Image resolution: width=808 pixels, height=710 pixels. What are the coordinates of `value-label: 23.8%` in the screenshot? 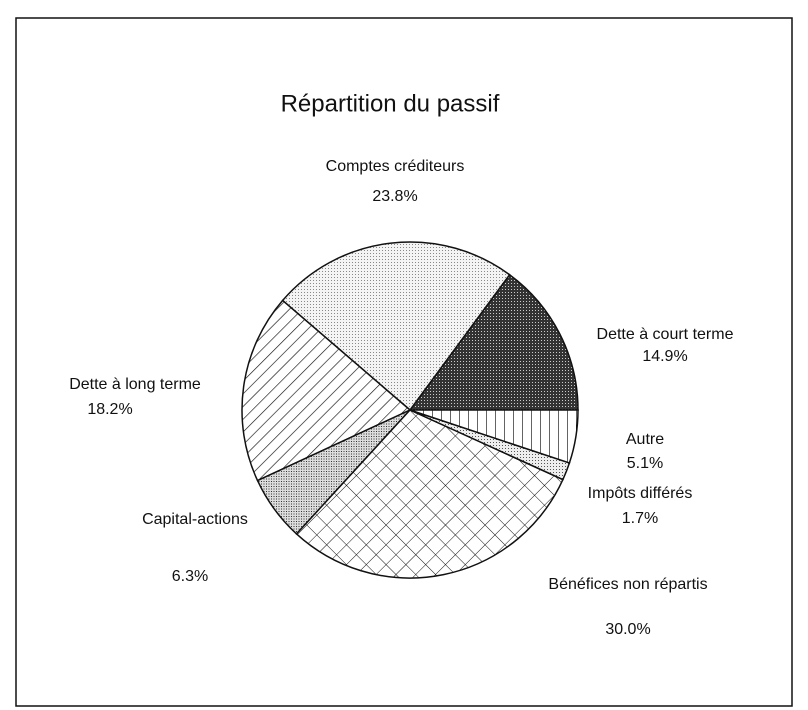 It's located at (394, 196).